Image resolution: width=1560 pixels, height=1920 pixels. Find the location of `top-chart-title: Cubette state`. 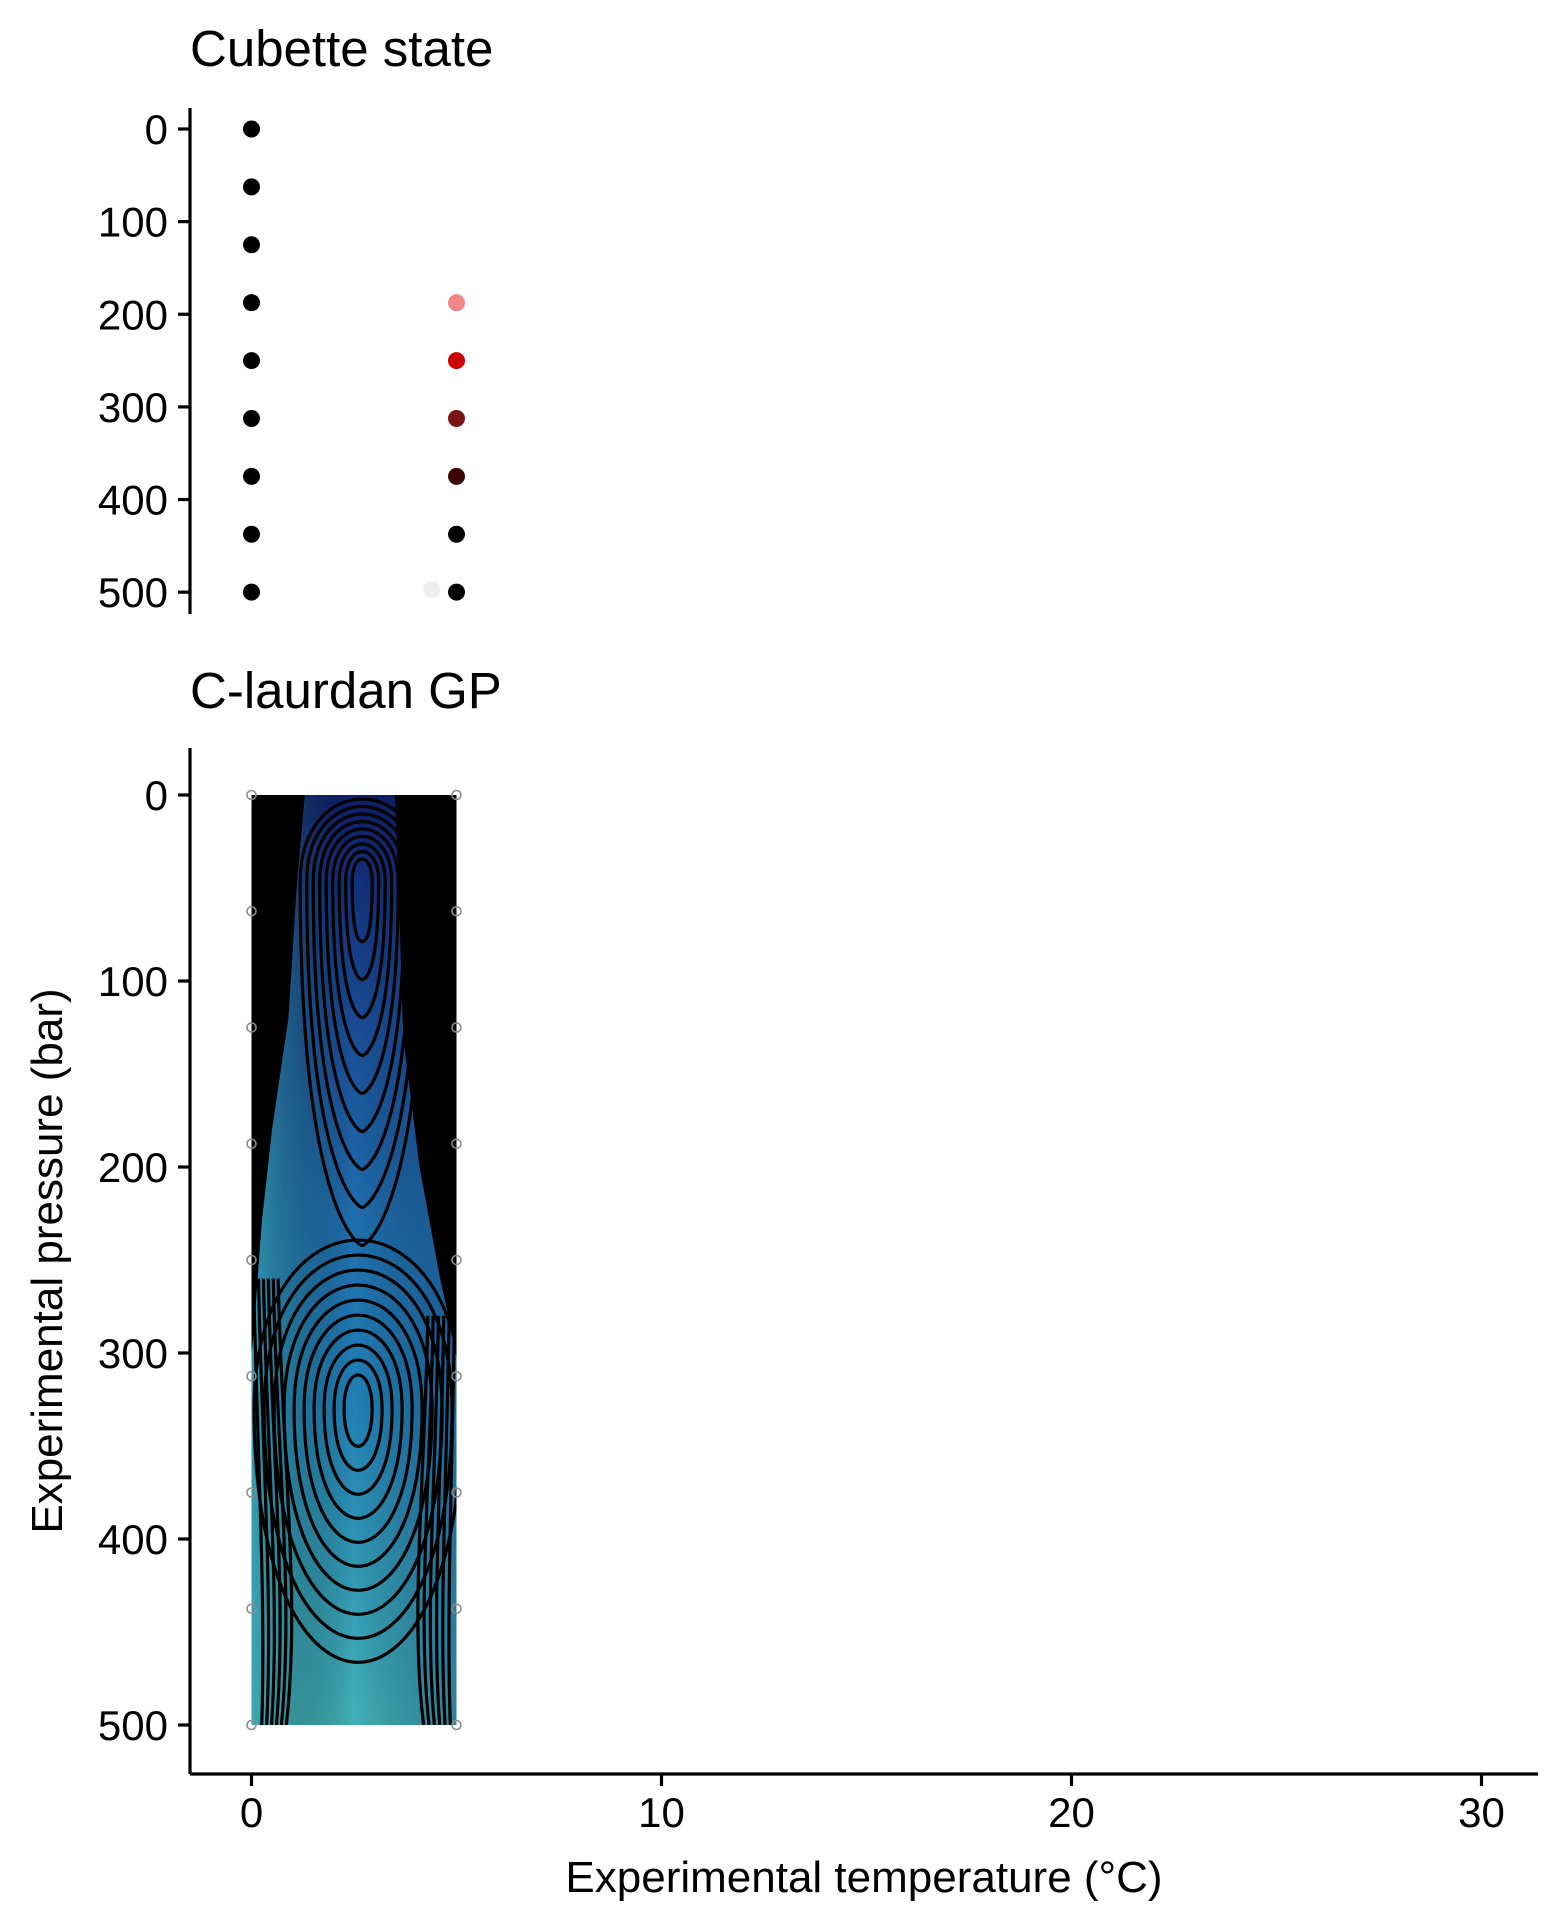

top-chart-title: Cubette state is located at coordinates (341, 48).